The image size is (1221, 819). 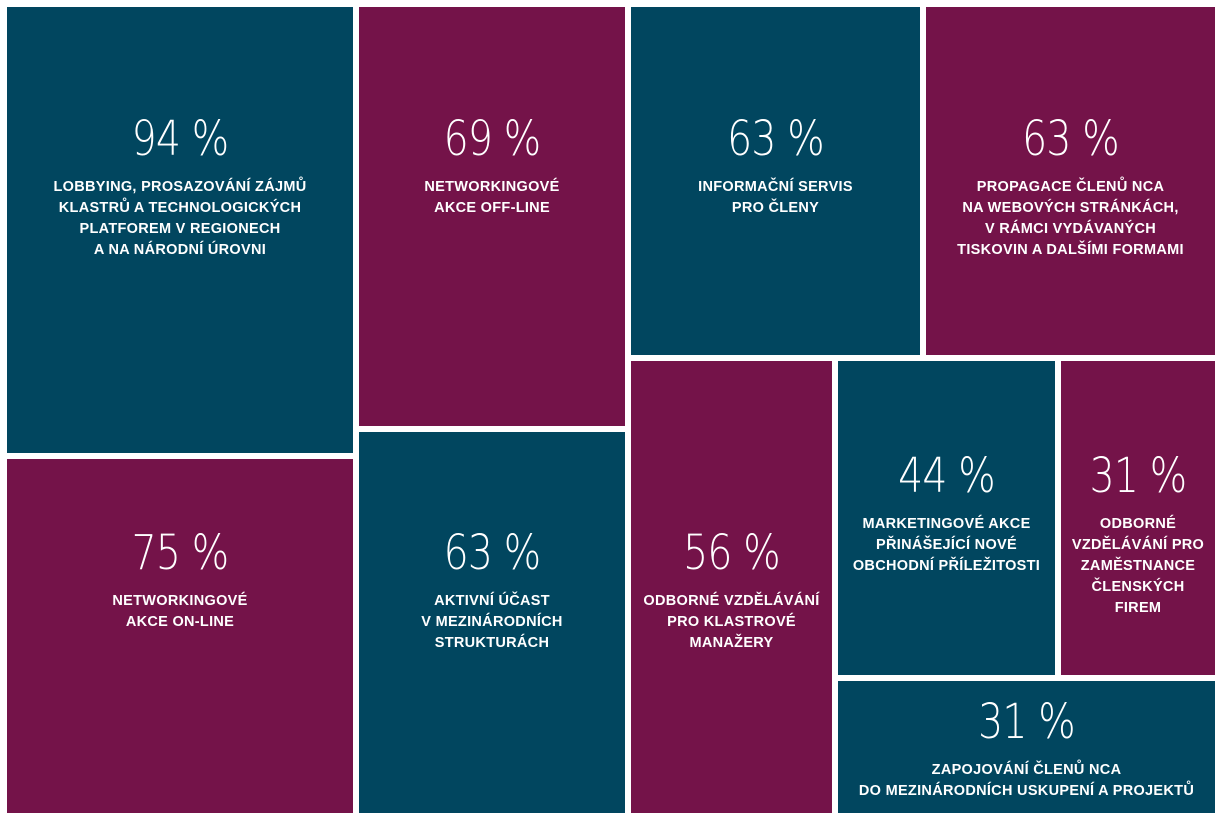 What do you see at coordinates (180, 139) in the screenshot?
I see `tile-percentage: 94 %` at bounding box center [180, 139].